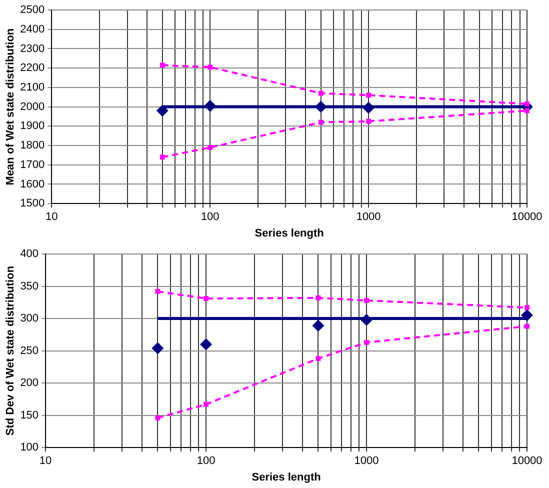  Describe the element at coordinates (32, 146) in the screenshot. I see `y-tick-label: 1800` at that location.